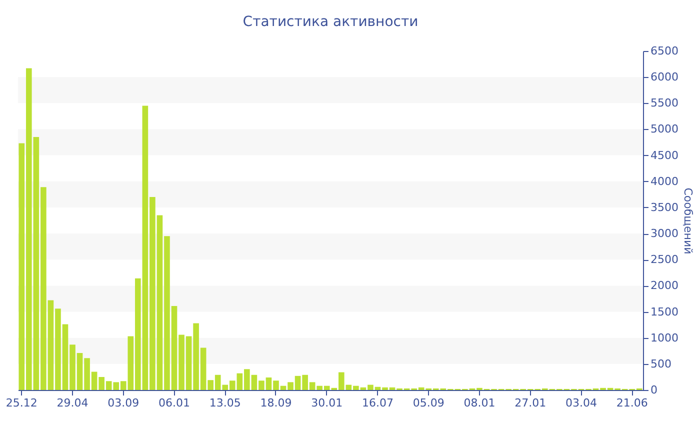  I want to click on y-tick-label: 1500, so click(664, 311).